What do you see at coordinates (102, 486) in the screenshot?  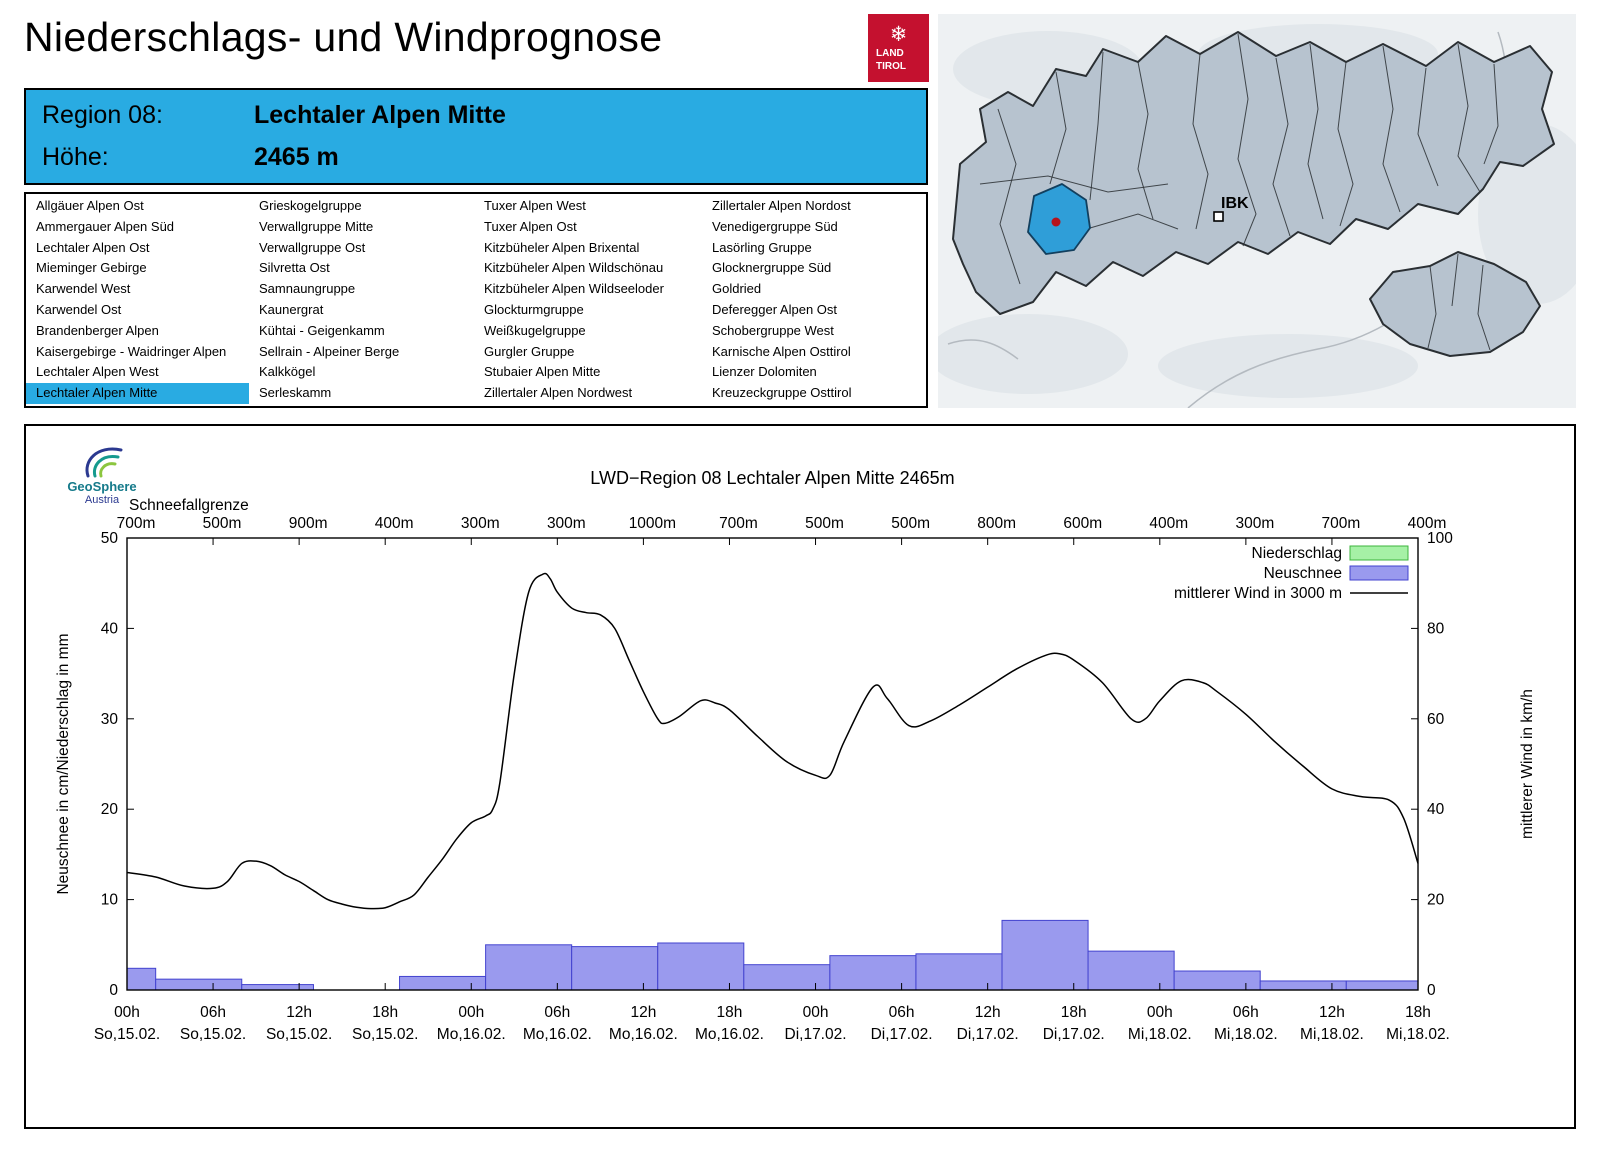 I see `geosphere-name: GeoSphere` at bounding box center [102, 486].